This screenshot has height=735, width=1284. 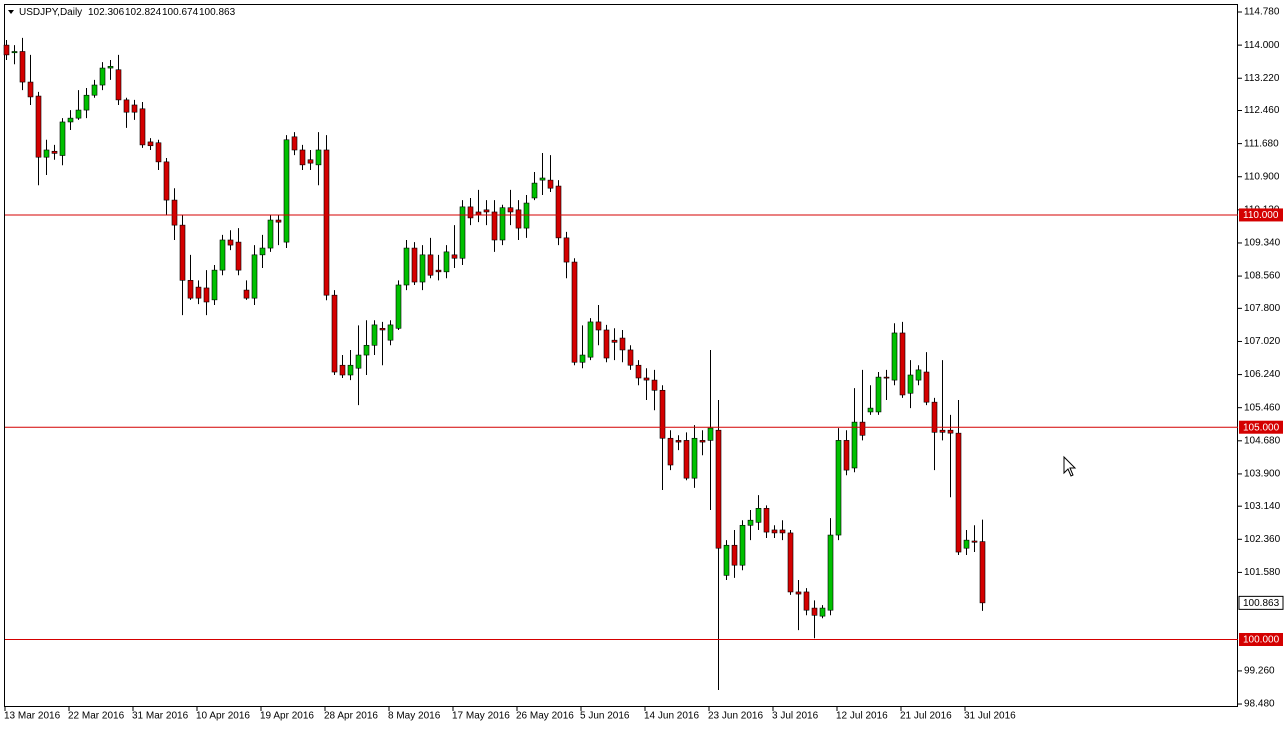 I want to click on line-label: 105.000, so click(x=1261, y=427).